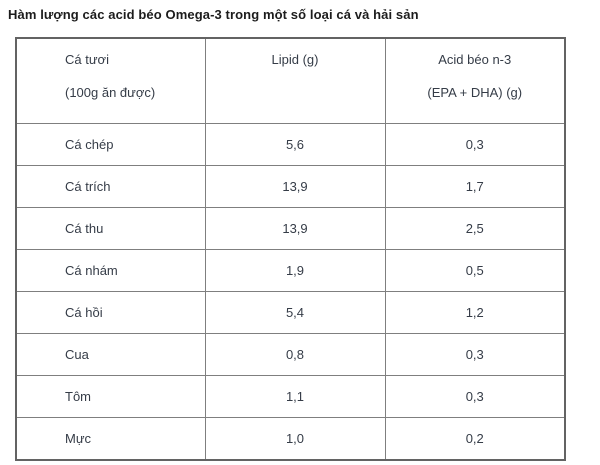  I want to click on table-row: Cua 0,8 0,3, so click(290, 354).